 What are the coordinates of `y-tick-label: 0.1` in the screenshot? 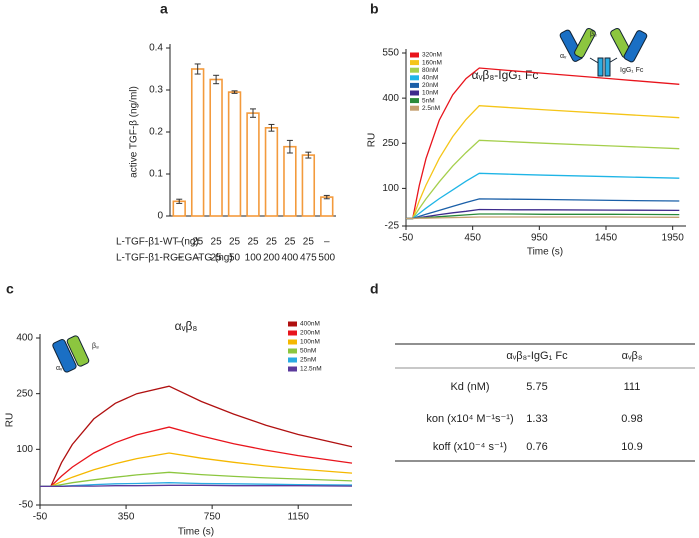 It's located at (156, 174).